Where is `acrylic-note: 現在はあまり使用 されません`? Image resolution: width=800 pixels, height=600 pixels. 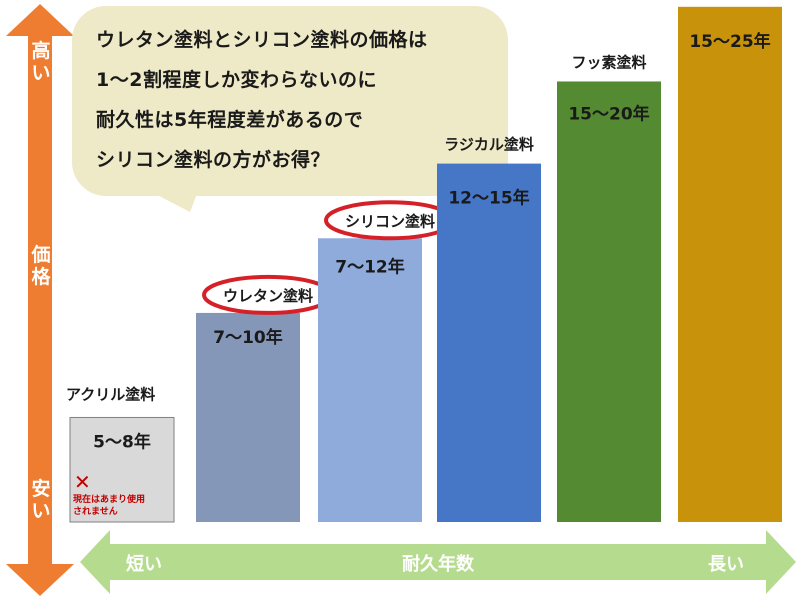
acrylic-note: 現在はあまり使用 されません is located at coordinates (128, 506).